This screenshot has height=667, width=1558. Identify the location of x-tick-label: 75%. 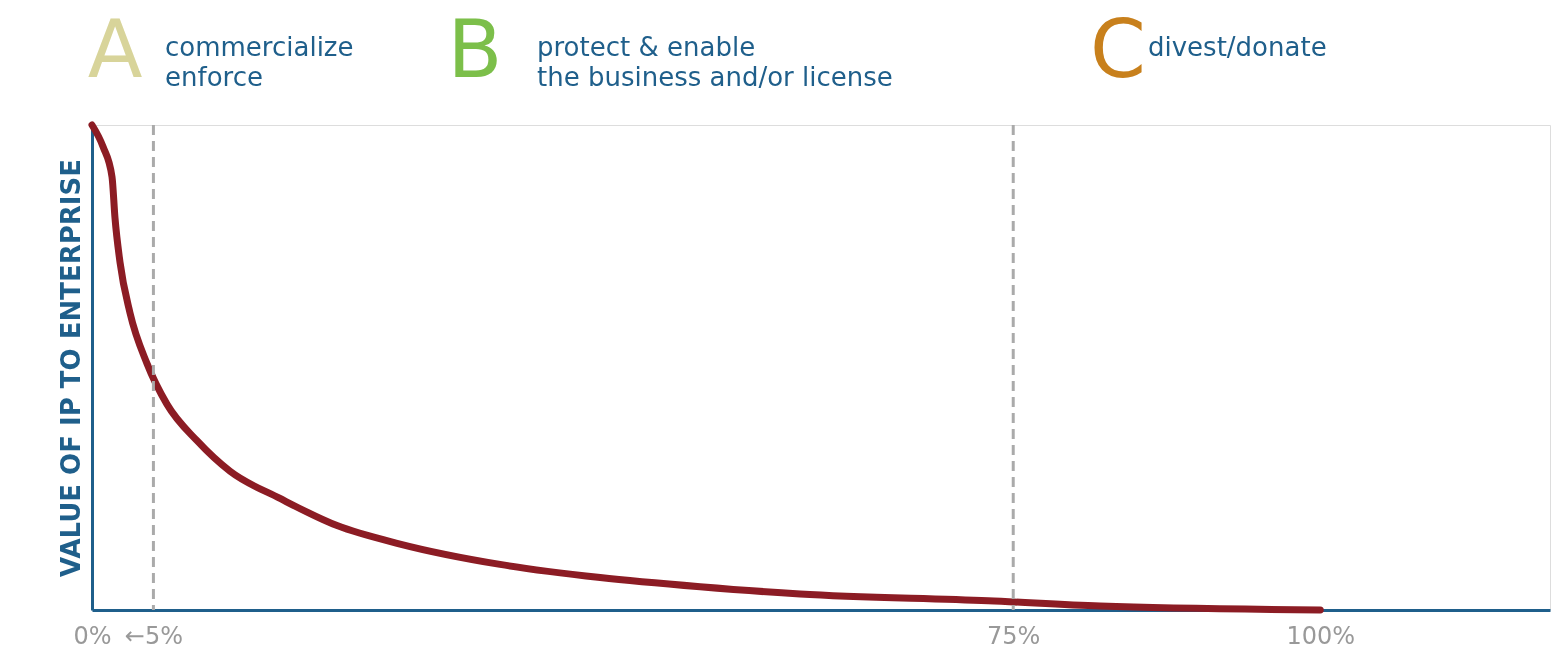
(1014, 635).